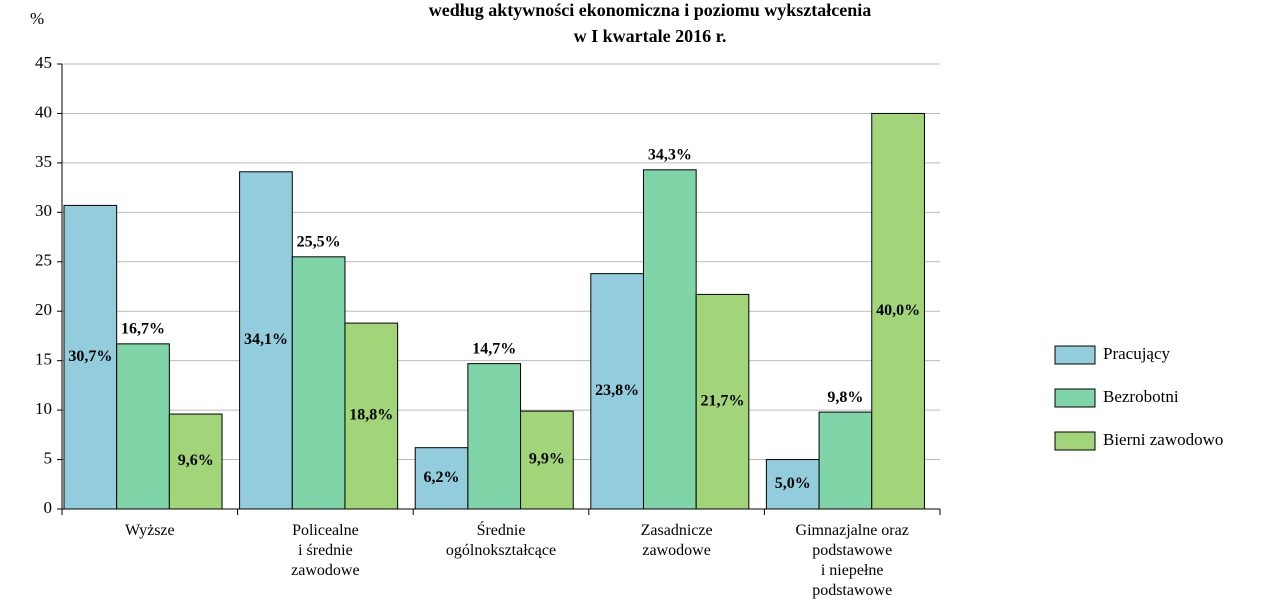  I want to click on y-tick-label: 5, so click(48, 457).